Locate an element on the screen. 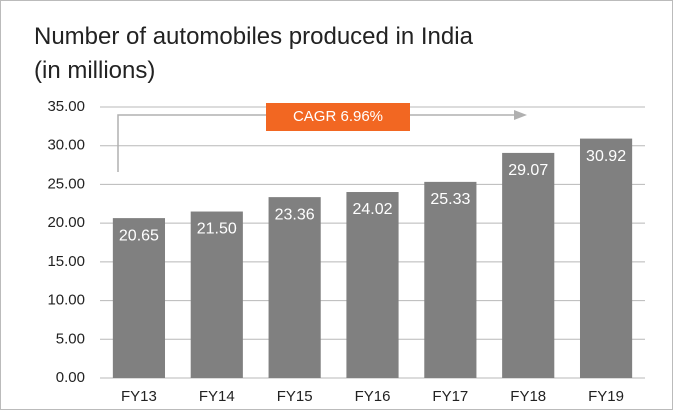 The height and width of the screenshot is (410, 673). data-label: 29.07 is located at coordinates (528, 170).